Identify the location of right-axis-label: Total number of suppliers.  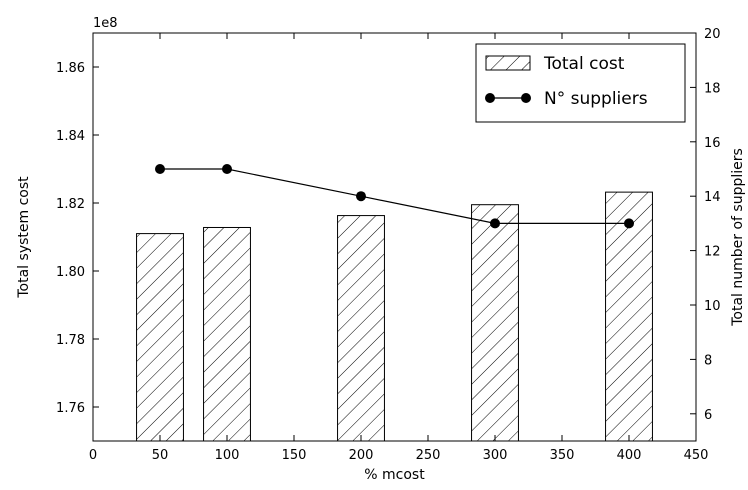
(738, 237).